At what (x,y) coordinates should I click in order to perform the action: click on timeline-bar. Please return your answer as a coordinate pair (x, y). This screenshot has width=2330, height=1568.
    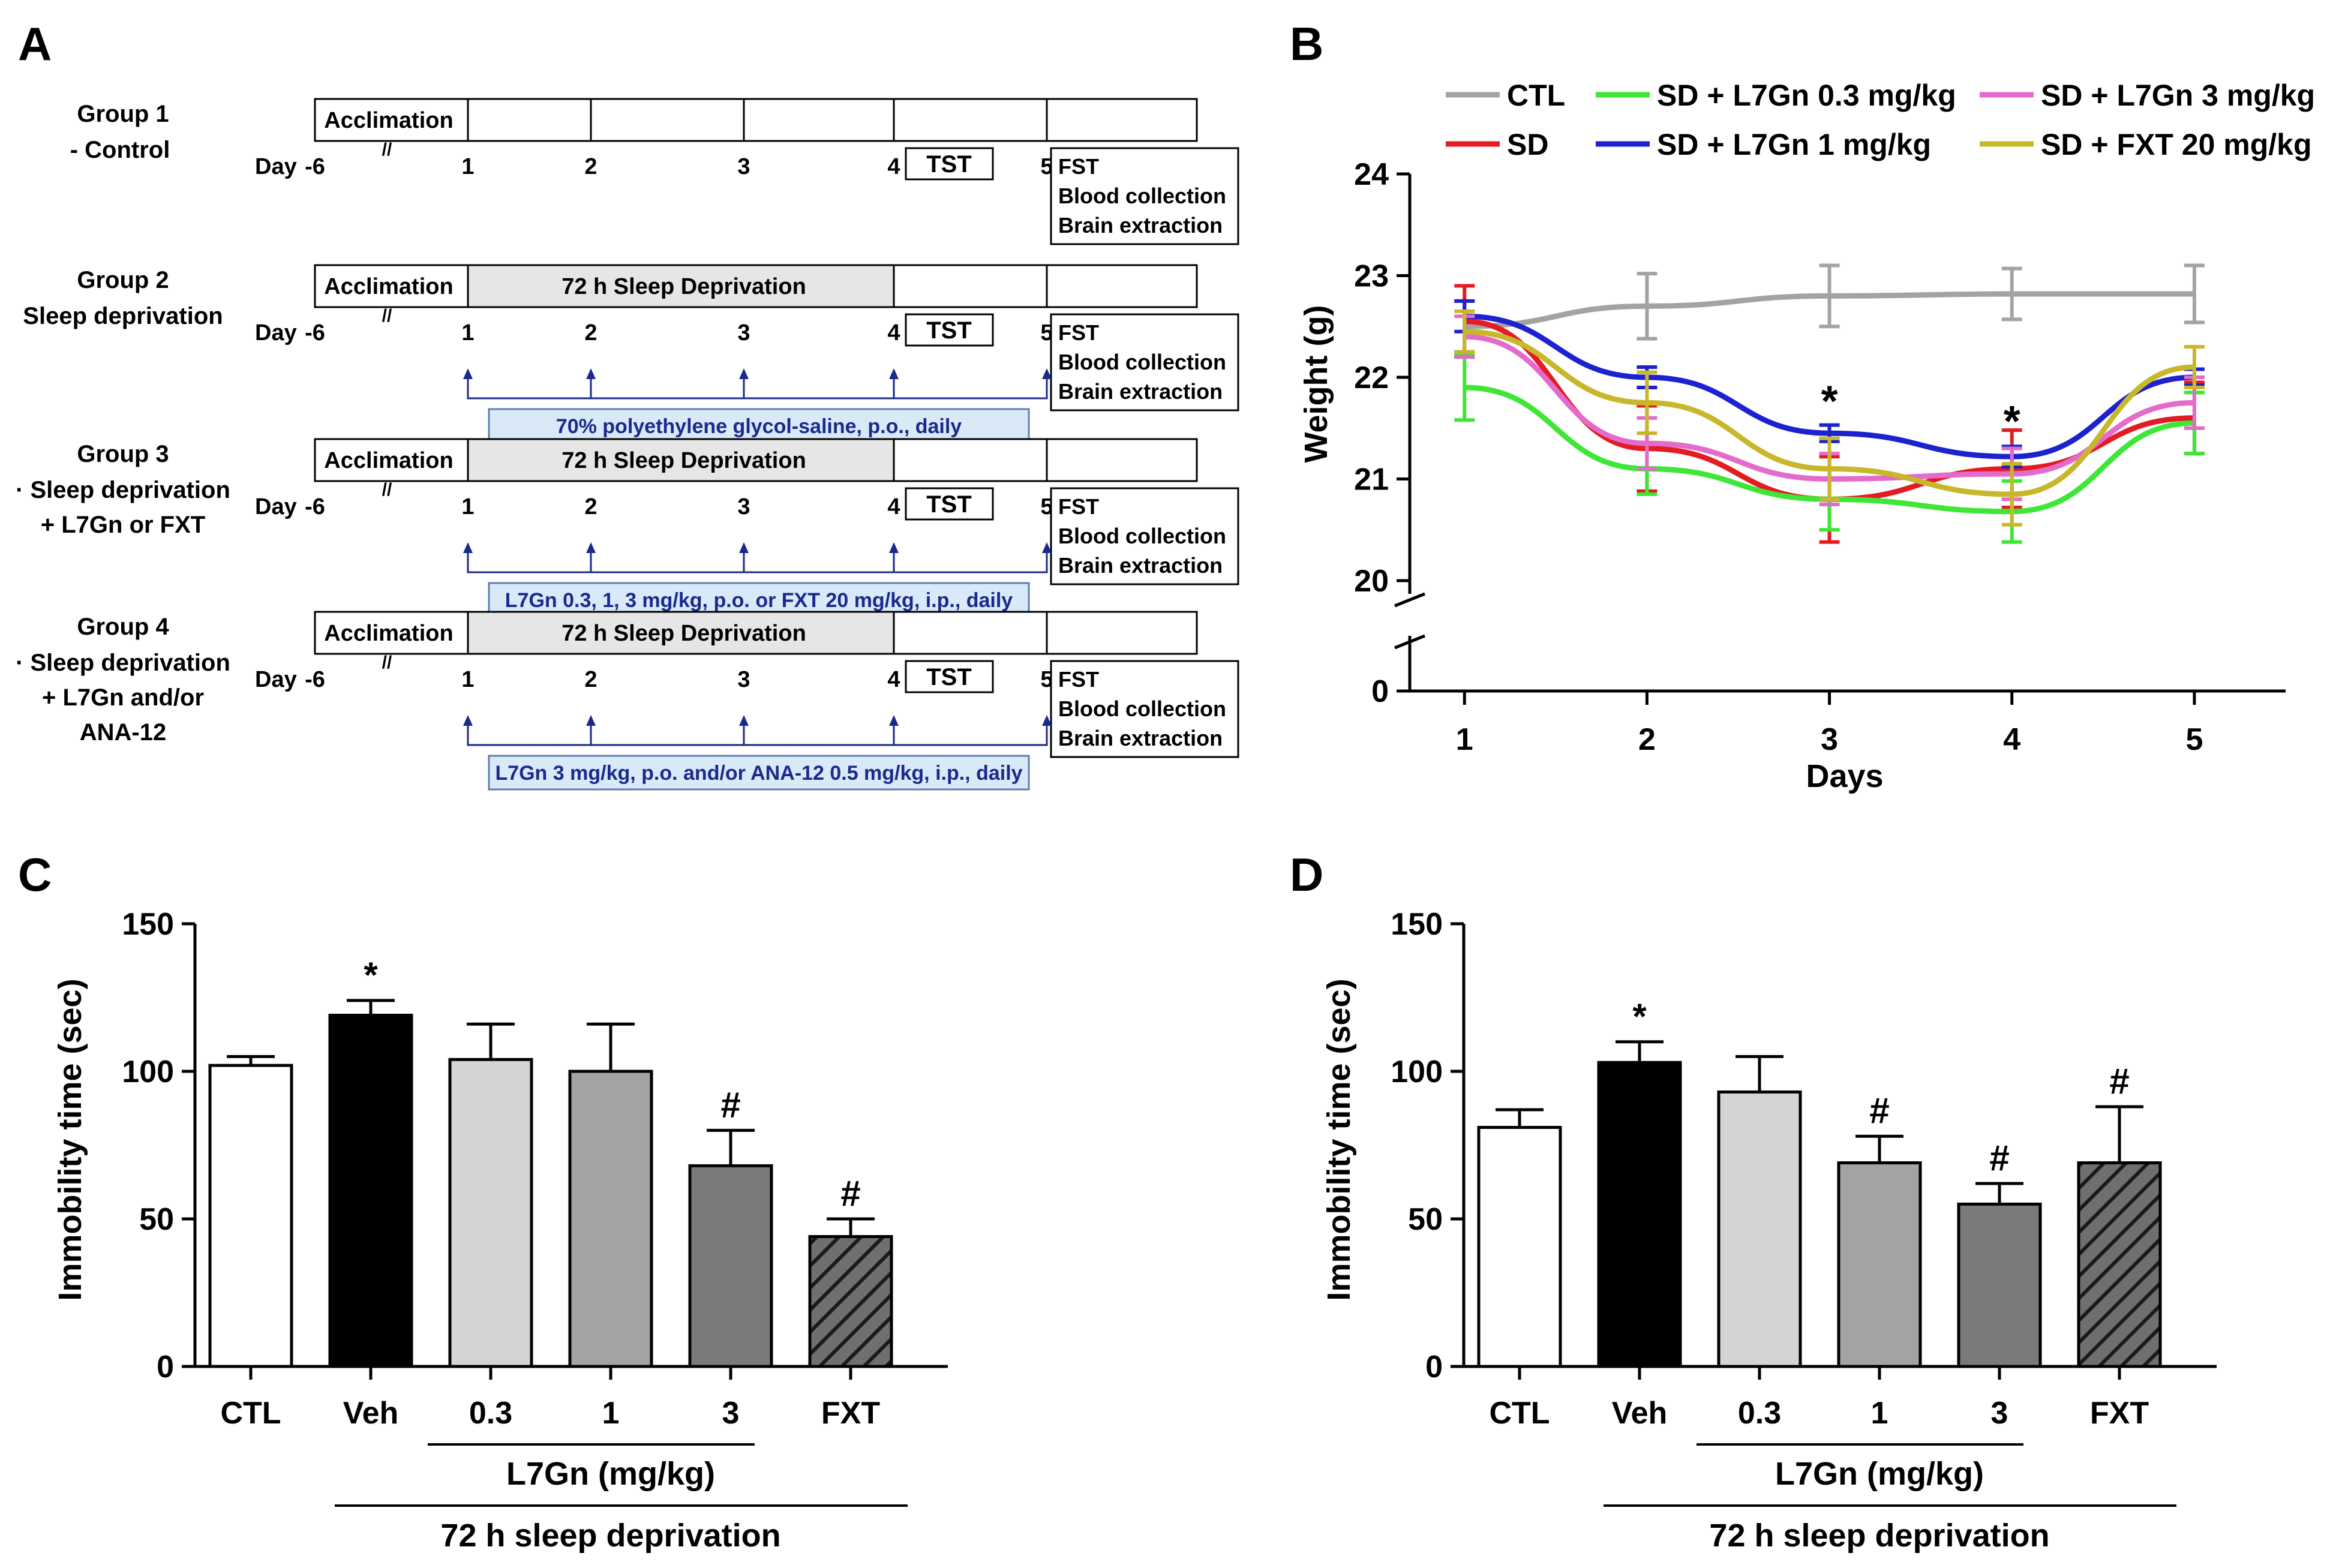
    Looking at the image, I should click on (756, 120).